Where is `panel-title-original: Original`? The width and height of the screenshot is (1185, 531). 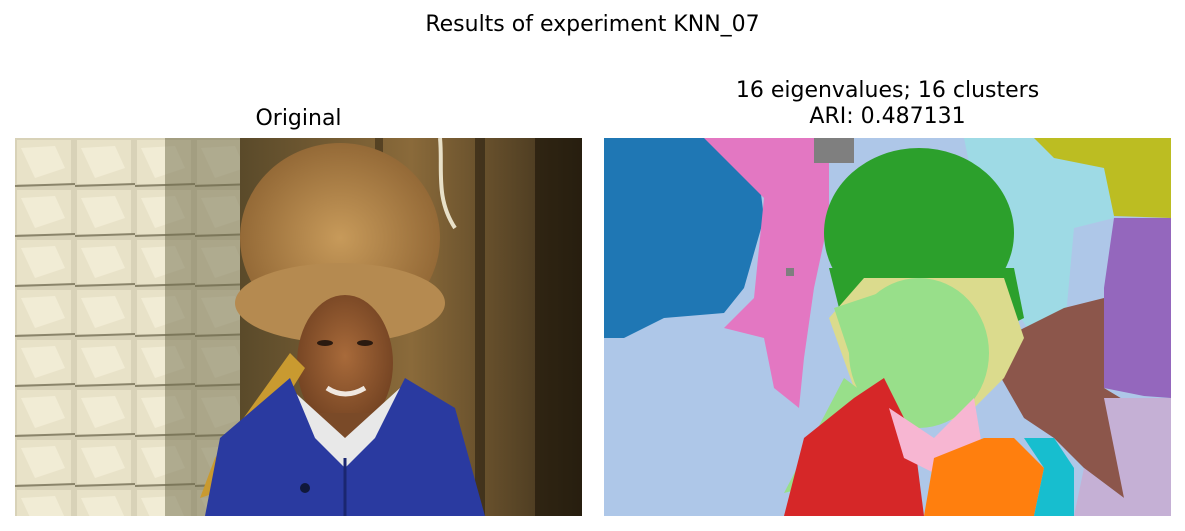
panel-title-original: Original is located at coordinates (298, 118).